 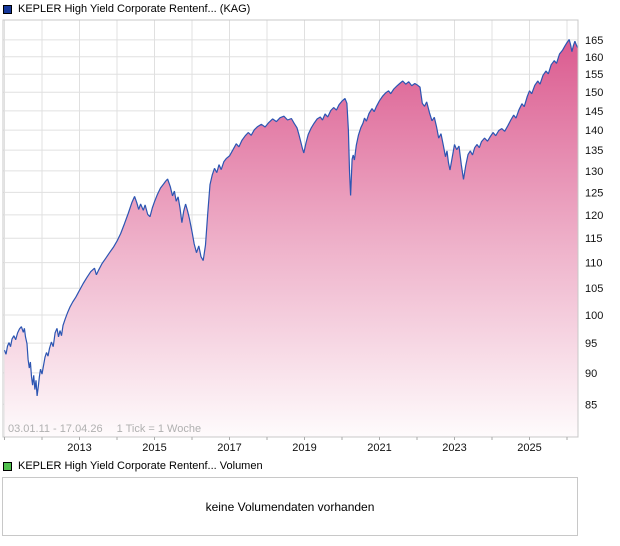 What do you see at coordinates (594, 216) in the screenshot?
I see `y-axis-label: 120` at bounding box center [594, 216].